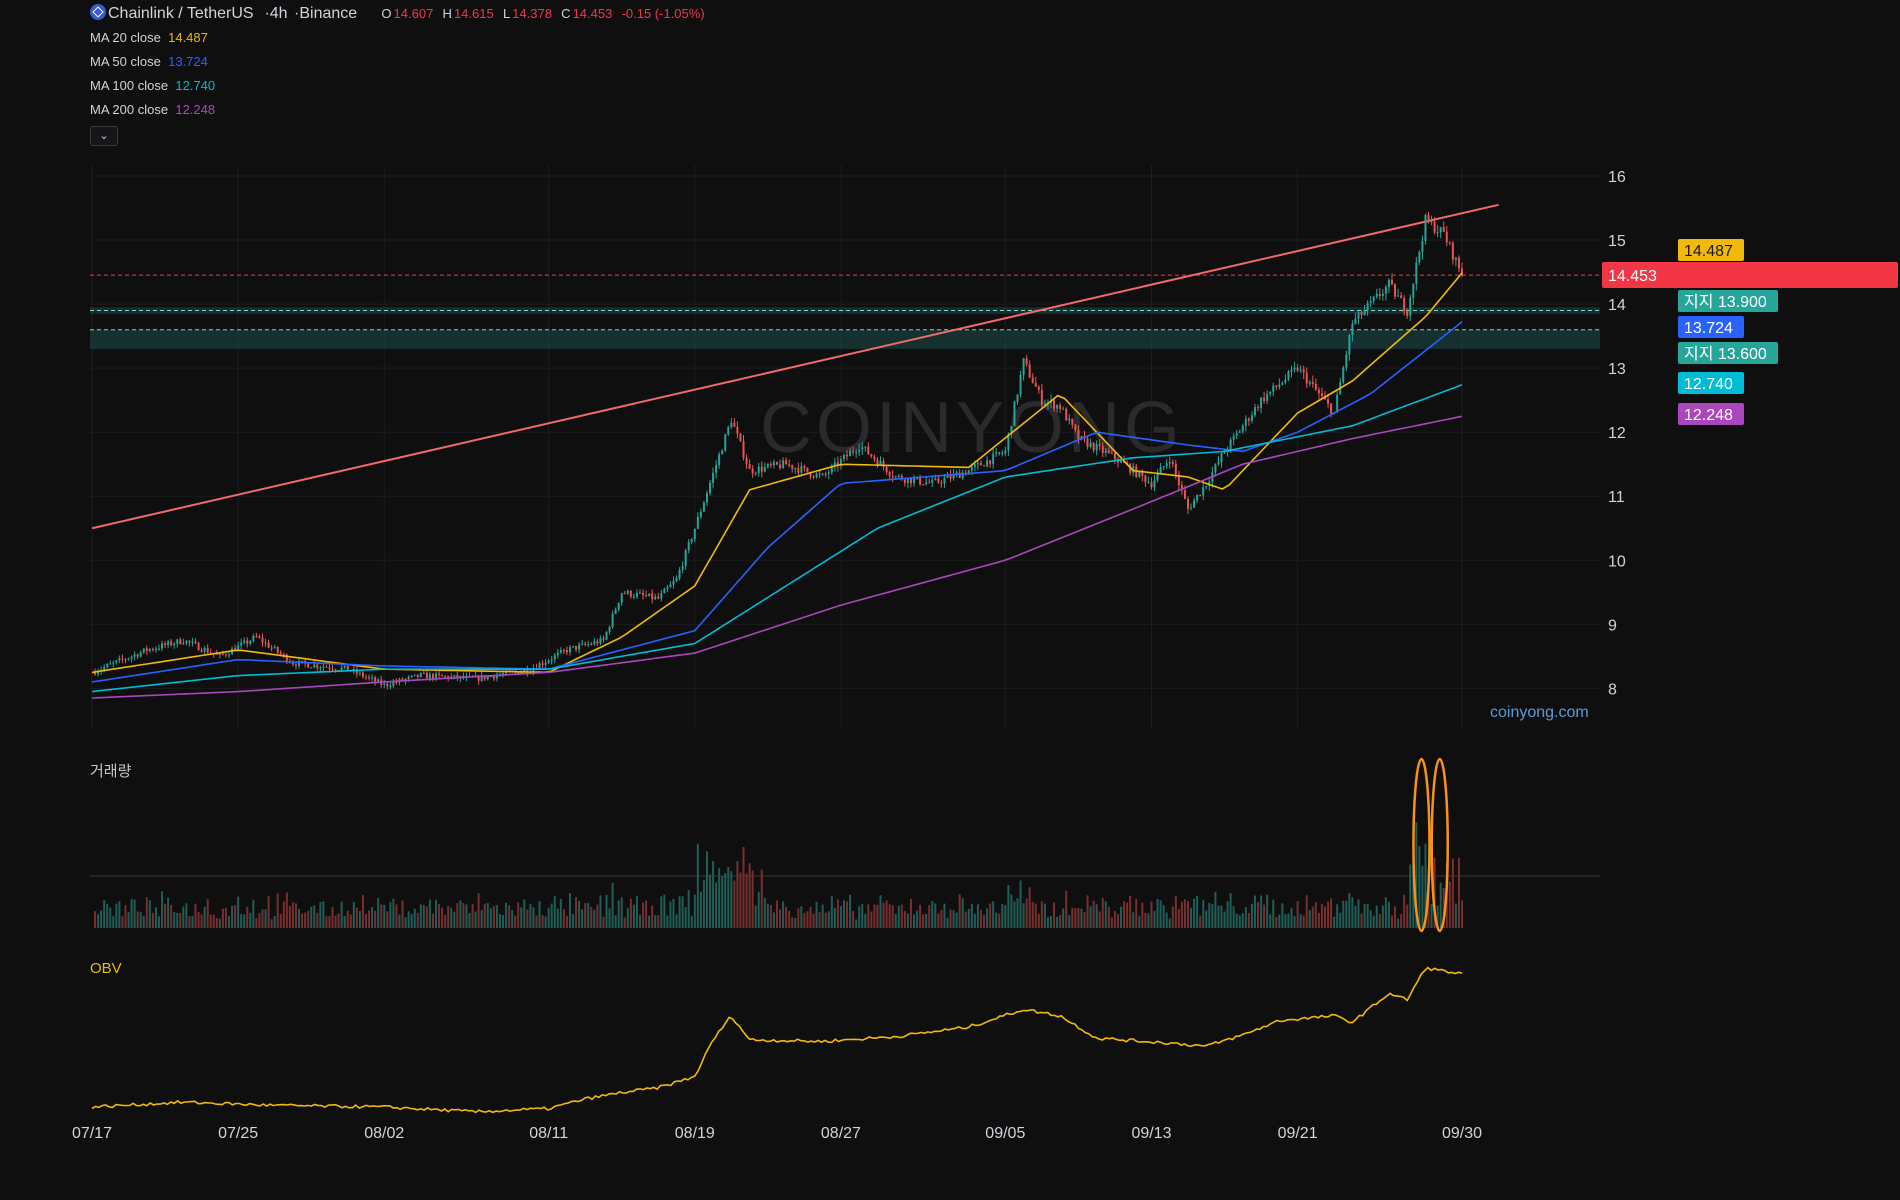 The height and width of the screenshot is (1200, 1900). What do you see at coordinates (278, 13) in the screenshot?
I see `interval-label: 4h` at bounding box center [278, 13].